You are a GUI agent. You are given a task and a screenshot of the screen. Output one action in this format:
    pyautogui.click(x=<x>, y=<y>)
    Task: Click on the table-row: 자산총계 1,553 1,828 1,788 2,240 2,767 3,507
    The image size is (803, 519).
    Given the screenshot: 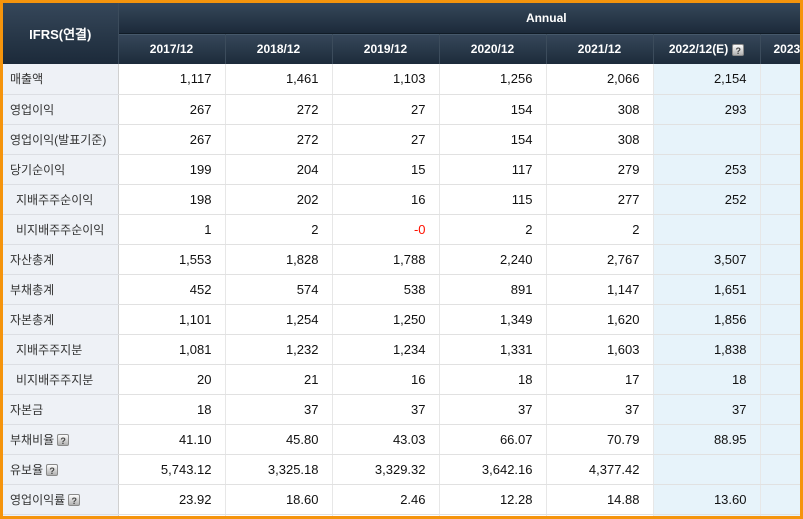 What is the action you would take?
    pyautogui.click(x=401, y=259)
    